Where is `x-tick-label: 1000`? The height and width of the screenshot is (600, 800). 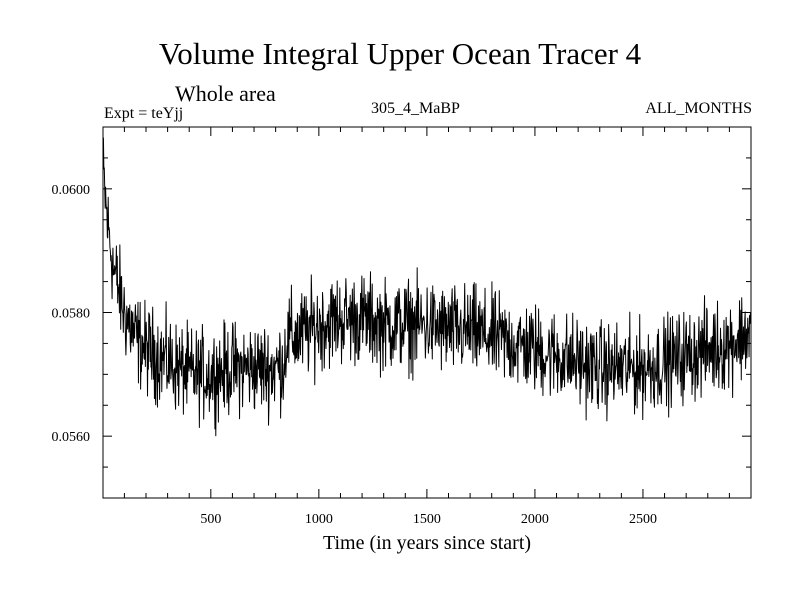 x-tick-label: 1000 is located at coordinates (319, 519).